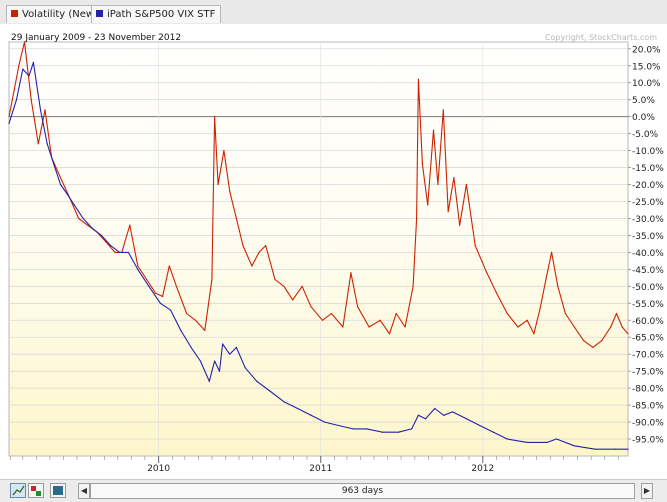  Describe the element at coordinates (647, 491) in the screenshot. I see `scroll-right-button: ▶` at that location.